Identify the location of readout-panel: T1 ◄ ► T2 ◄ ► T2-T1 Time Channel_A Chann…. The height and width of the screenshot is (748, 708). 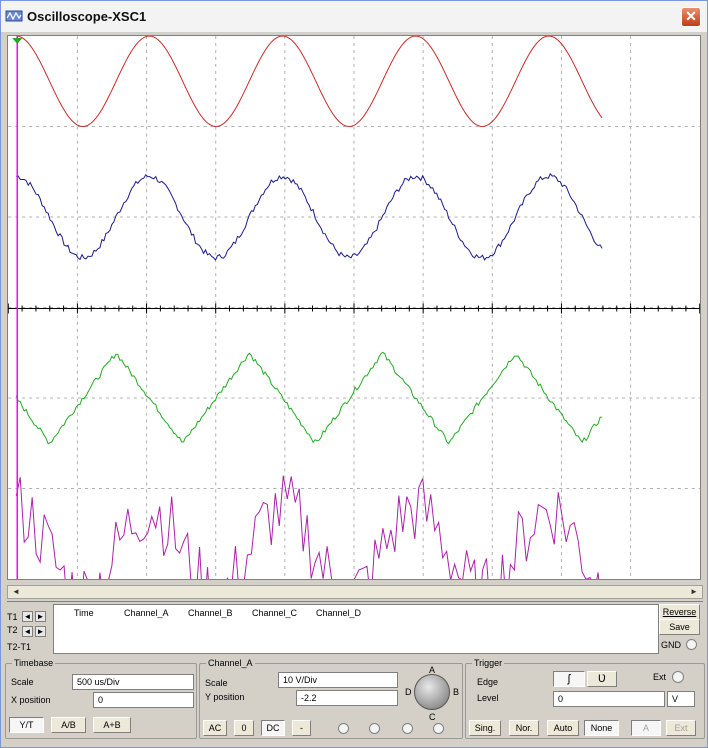
(355, 628).